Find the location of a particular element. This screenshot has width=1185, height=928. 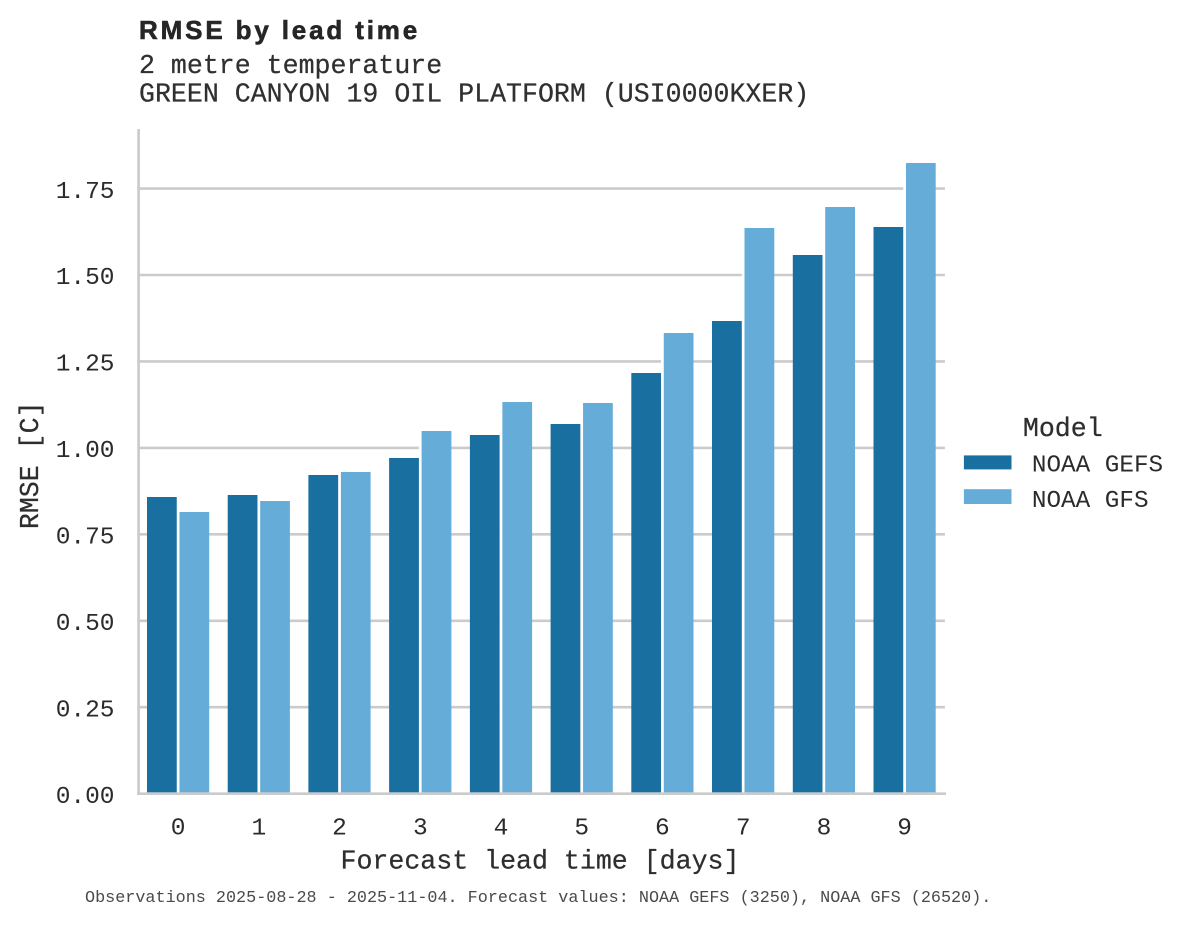

svg-text: 1.50 is located at coordinates (85, 278).